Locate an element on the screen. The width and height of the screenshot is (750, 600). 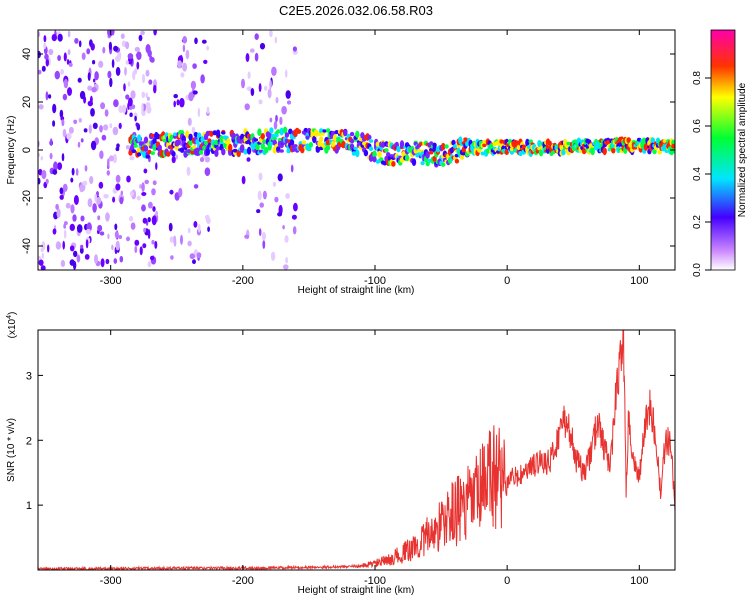
y-tick-label: 2 is located at coordinates (29, 441).